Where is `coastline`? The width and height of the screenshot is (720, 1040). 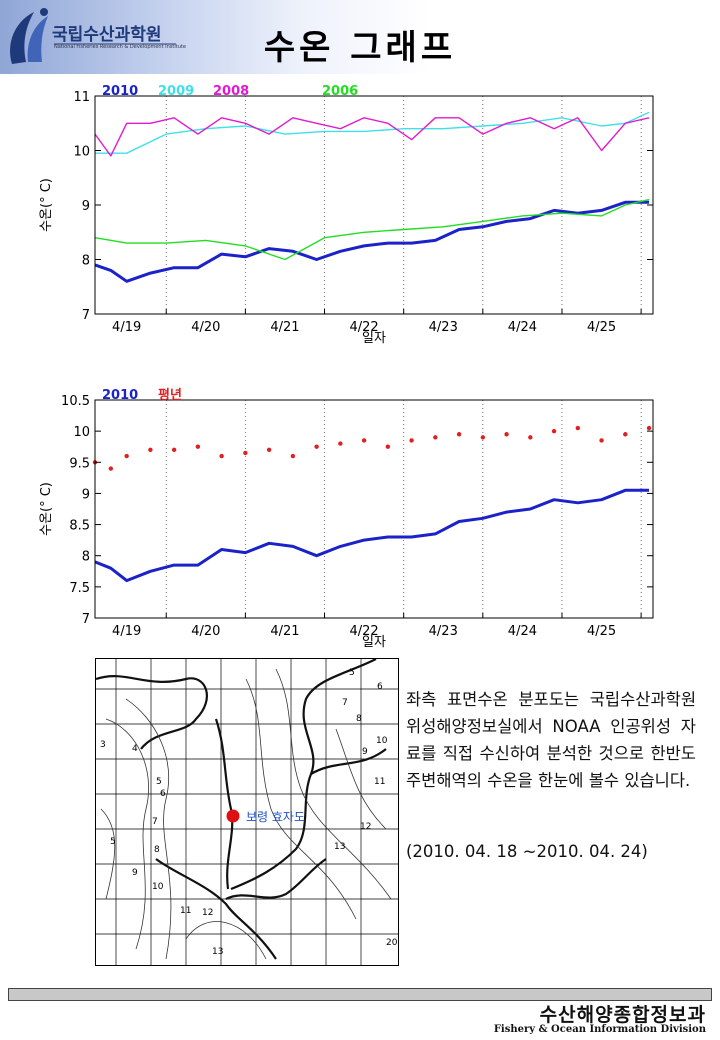 coastline is located at coordinates (241, 809).